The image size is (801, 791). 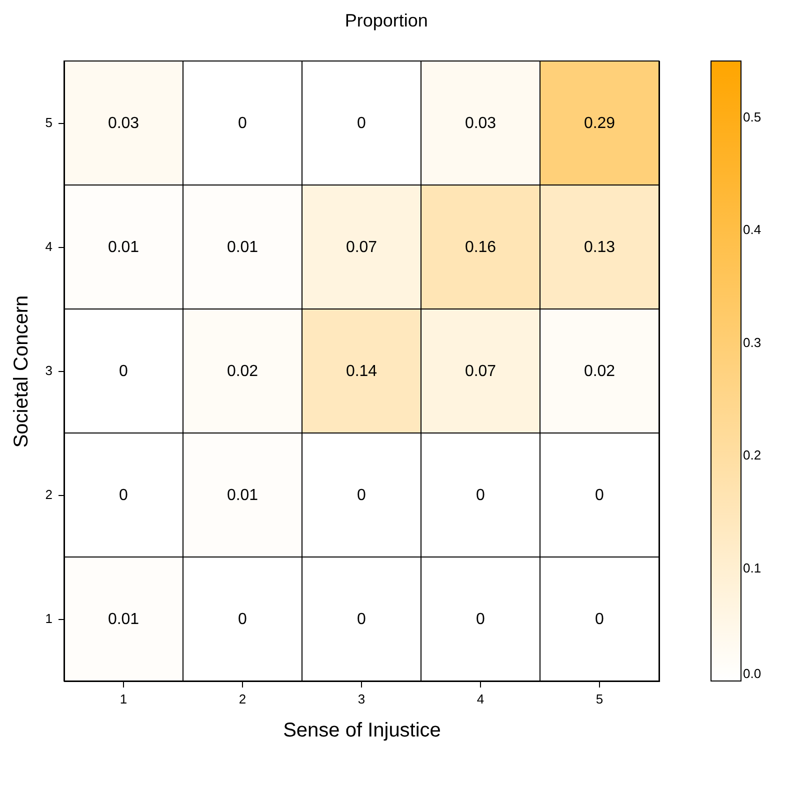 What do you see at coordinates (752, 342) in the screenshot?
I see `color-bar-label: 0.3` at bounding box center [752, 342].